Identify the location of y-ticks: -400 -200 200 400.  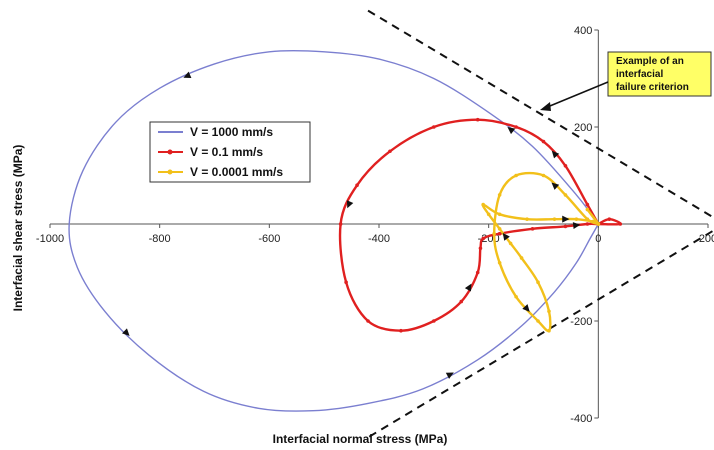
(584, 225).